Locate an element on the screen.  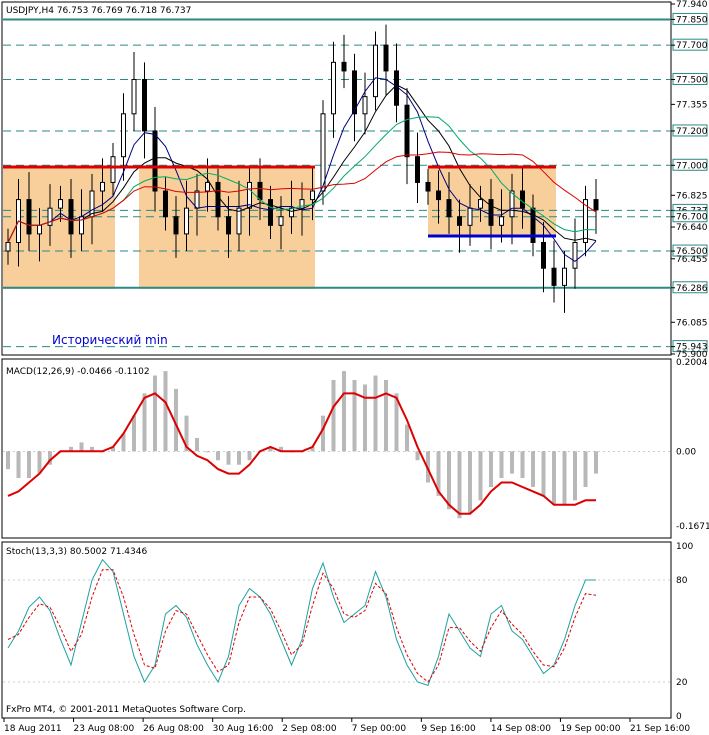
price-tick-label: 77.355 is located at coordinates (692, 105).